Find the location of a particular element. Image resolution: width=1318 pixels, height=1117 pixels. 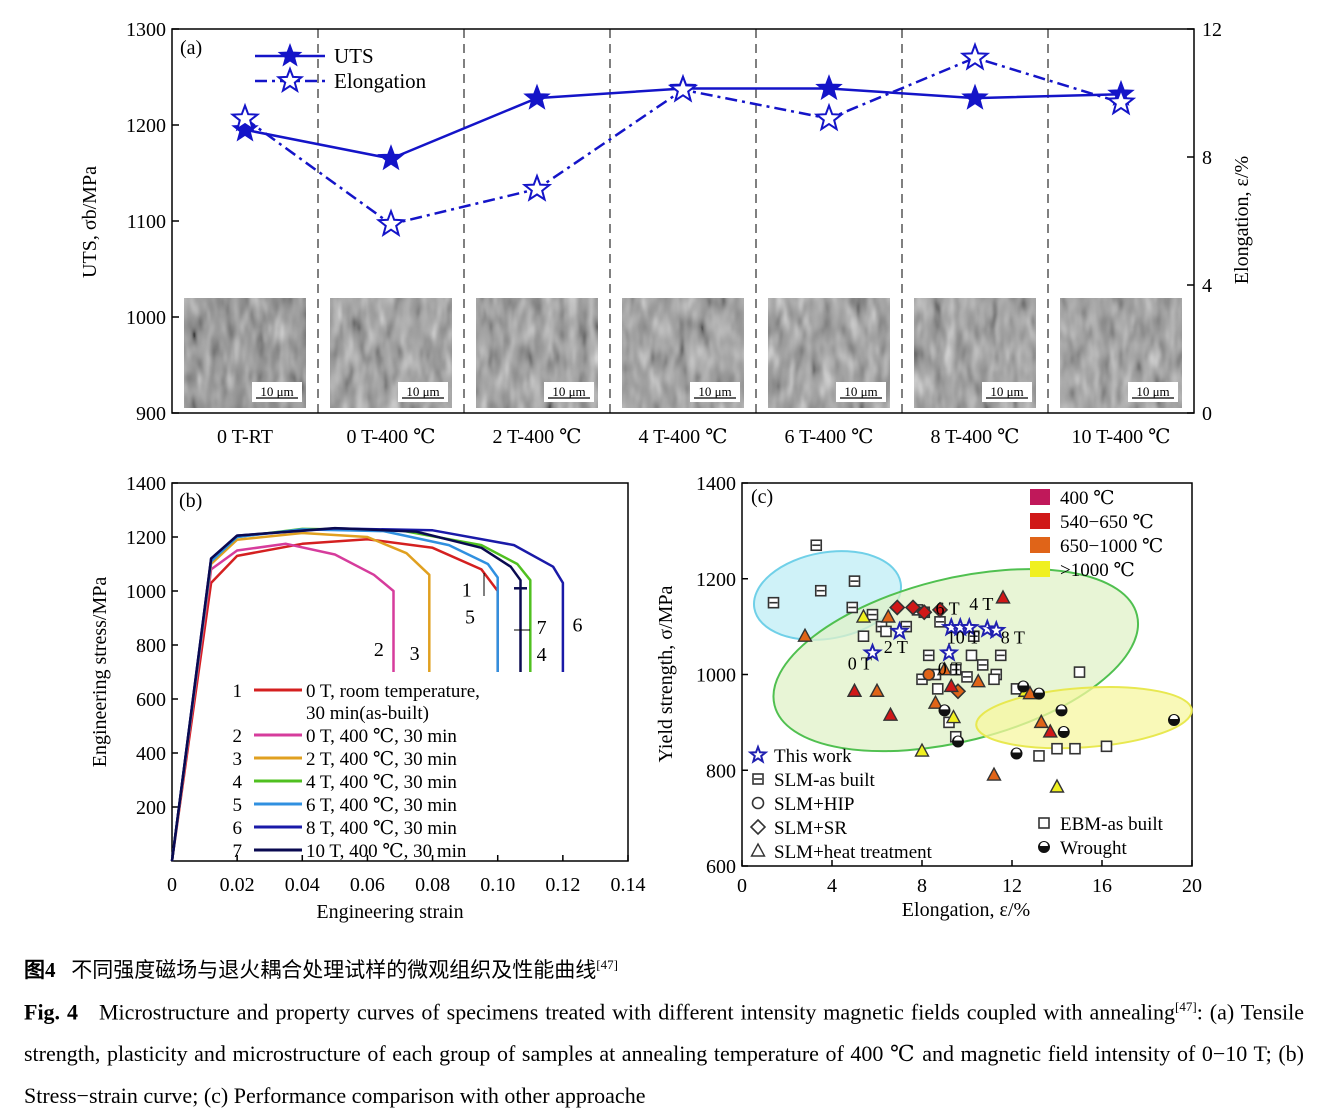

this-work-label: 6 T is located at coordinates (948, 609).